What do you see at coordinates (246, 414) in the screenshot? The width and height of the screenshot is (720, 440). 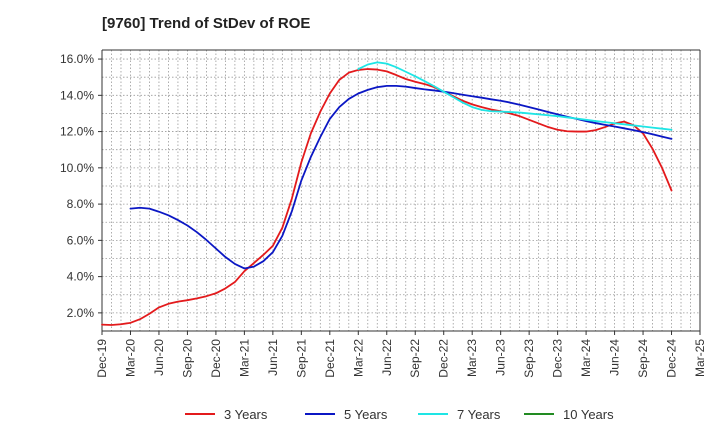 I see `legend-label: 3 Years` at bounding box center [246, 414].